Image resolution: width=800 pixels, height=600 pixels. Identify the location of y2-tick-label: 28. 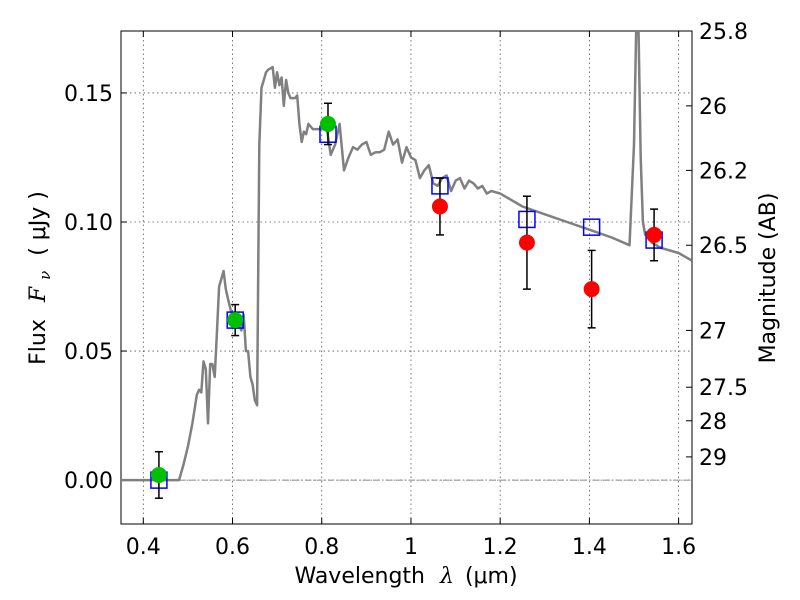
(713, 422).